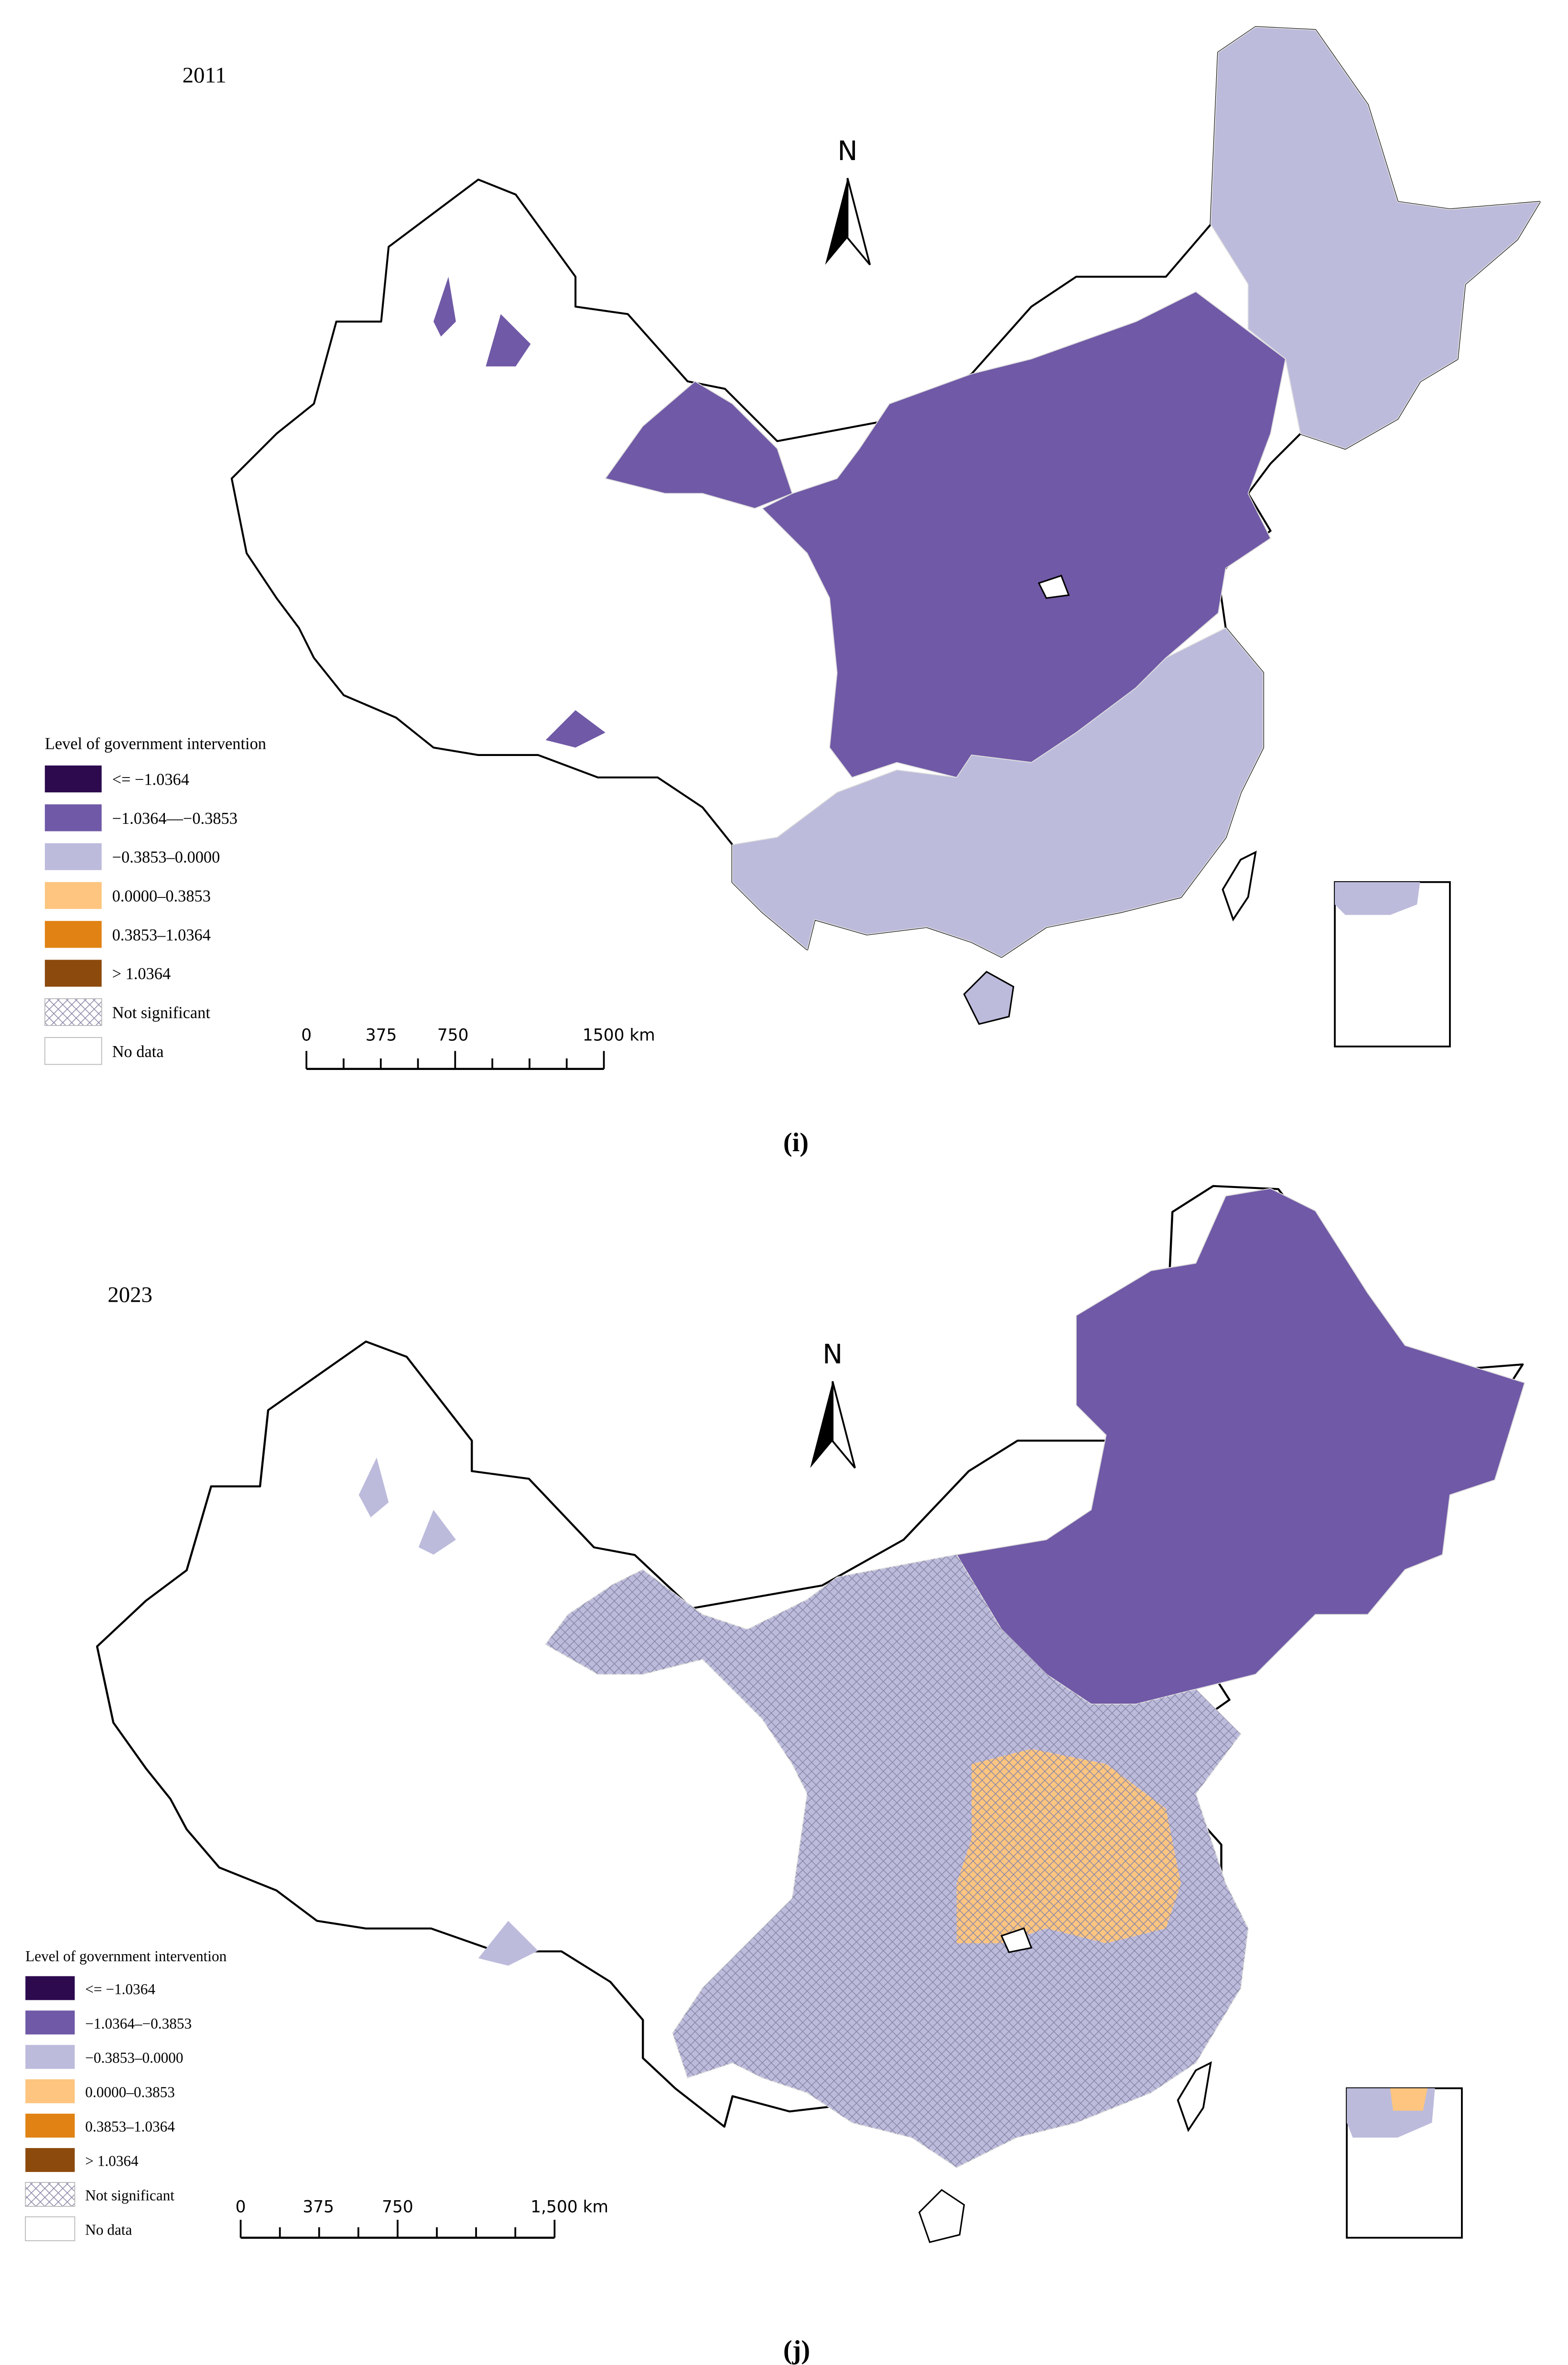 The image size is (1568, 2365). What do you see at coordinates (205, 75) in the screenshot?
I see `year-label: 2011` at bounding box center [205, 75].